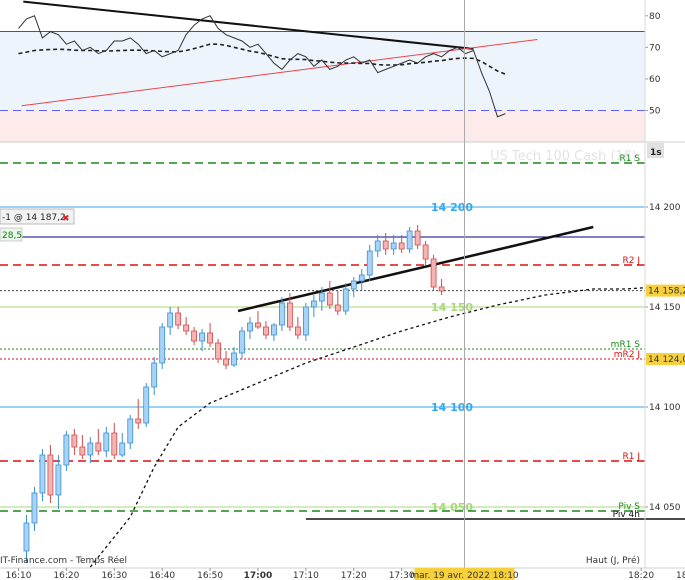 The image size is (685, 580). I want to click on data-source-label: IT-Finance.com - Temps Réel, so click(63, 560).